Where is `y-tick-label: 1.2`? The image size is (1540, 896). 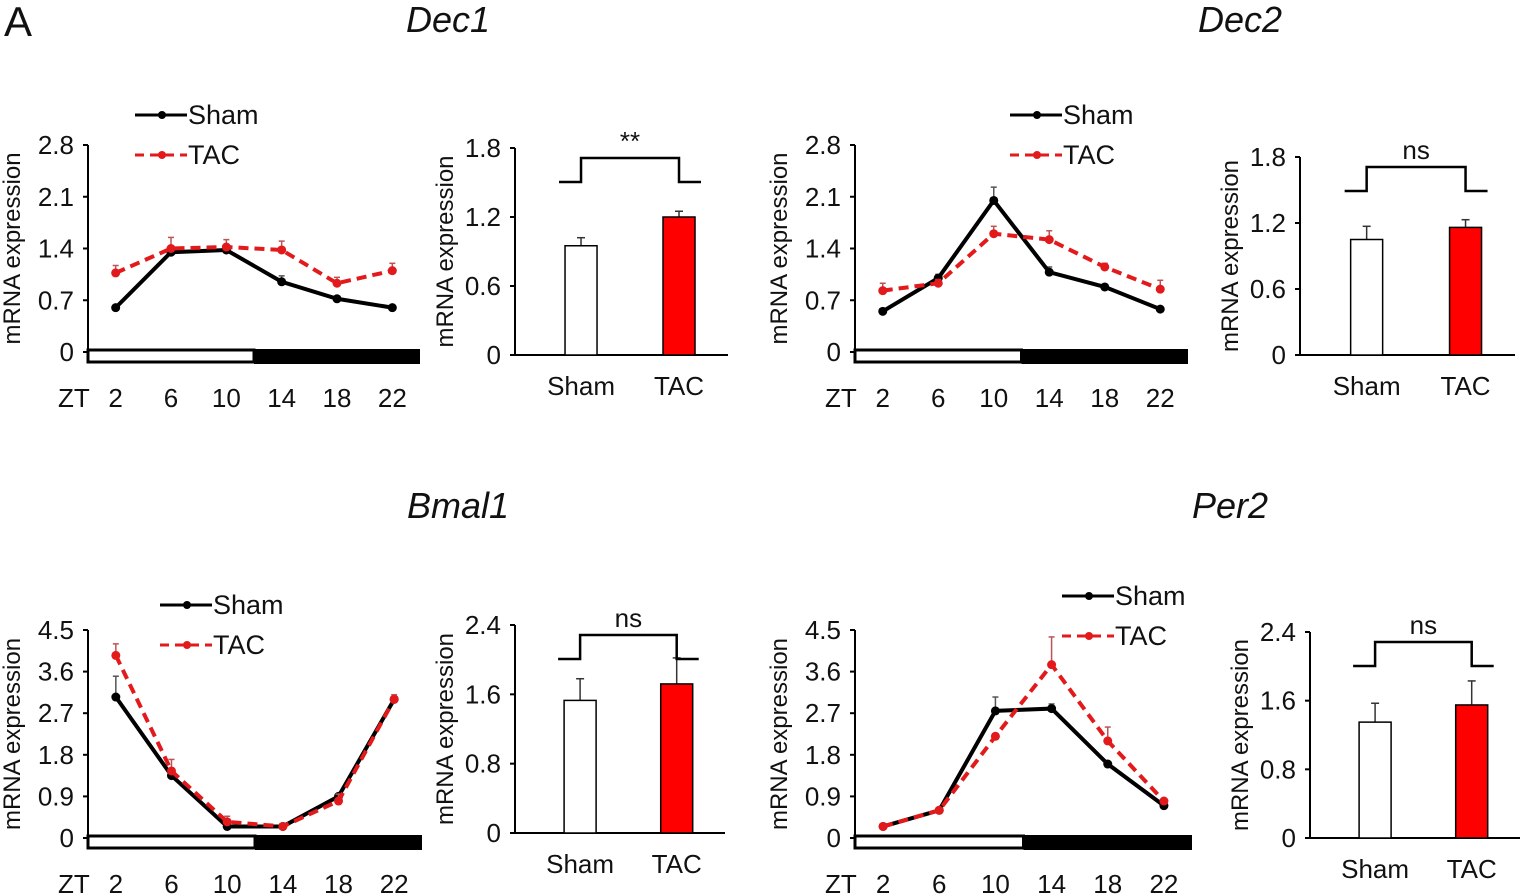 y-tick-label: 1.2 is located at coordinates (483, 217).